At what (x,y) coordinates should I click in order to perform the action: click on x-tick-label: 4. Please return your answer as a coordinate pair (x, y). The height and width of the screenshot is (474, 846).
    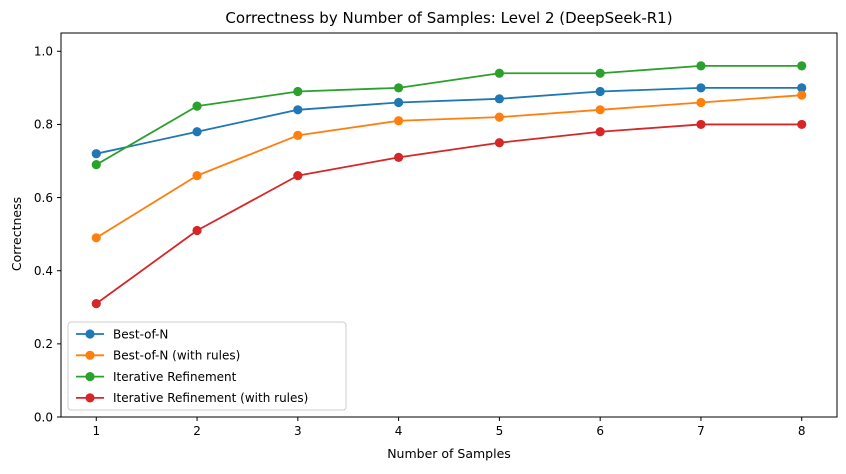
    Looking at the image, I should click on (399, 431).